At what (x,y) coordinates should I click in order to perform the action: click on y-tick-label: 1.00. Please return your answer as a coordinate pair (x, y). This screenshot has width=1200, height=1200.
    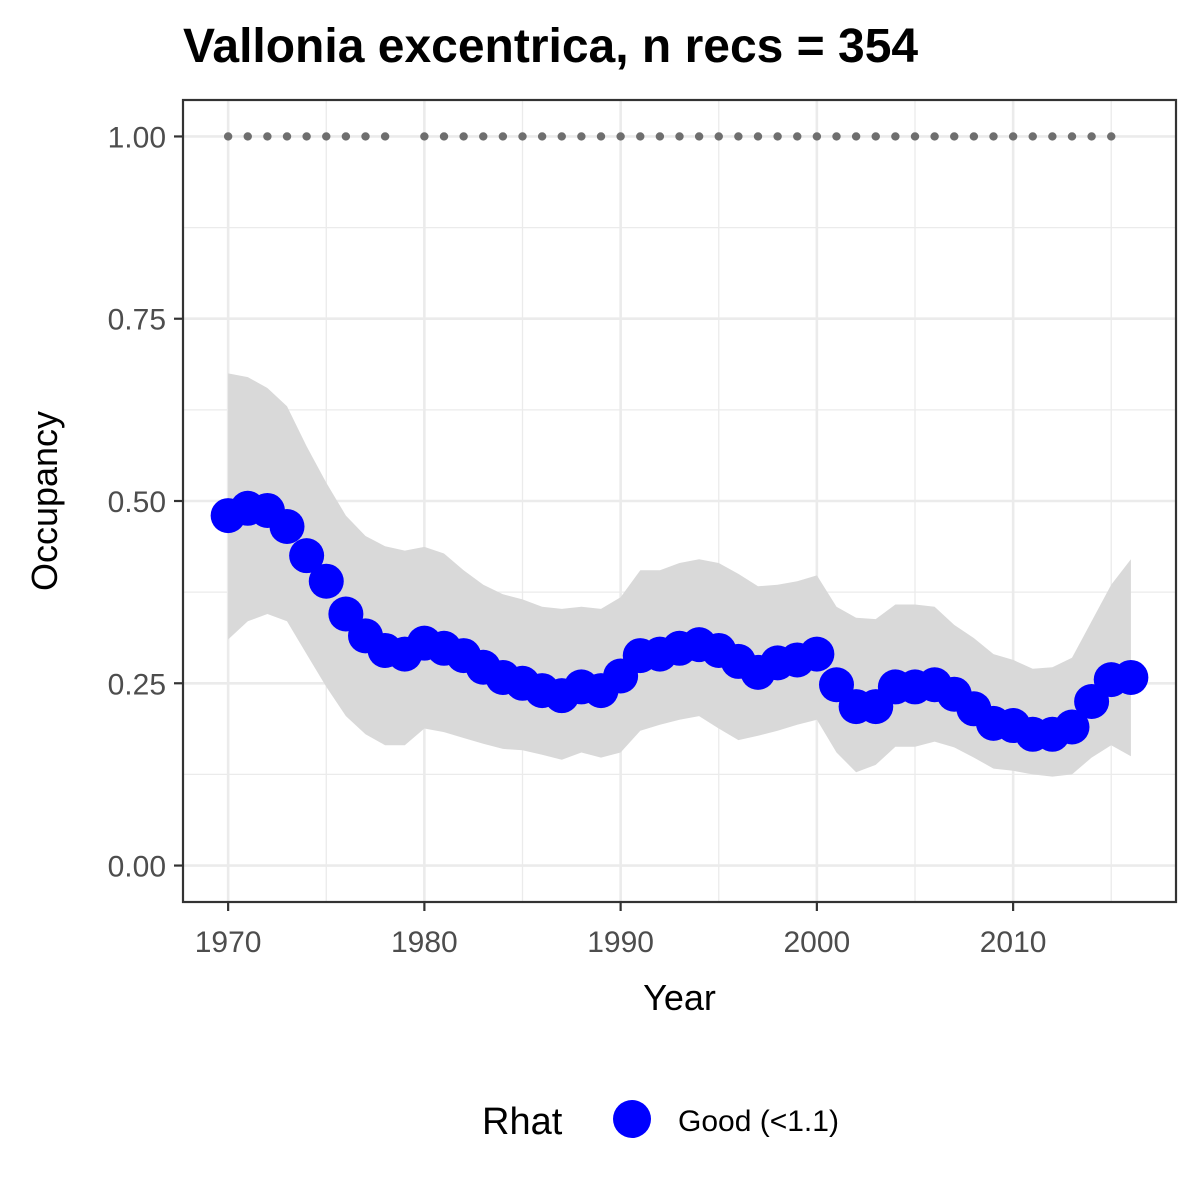
    Looking at the image, I should click on (137, 137).